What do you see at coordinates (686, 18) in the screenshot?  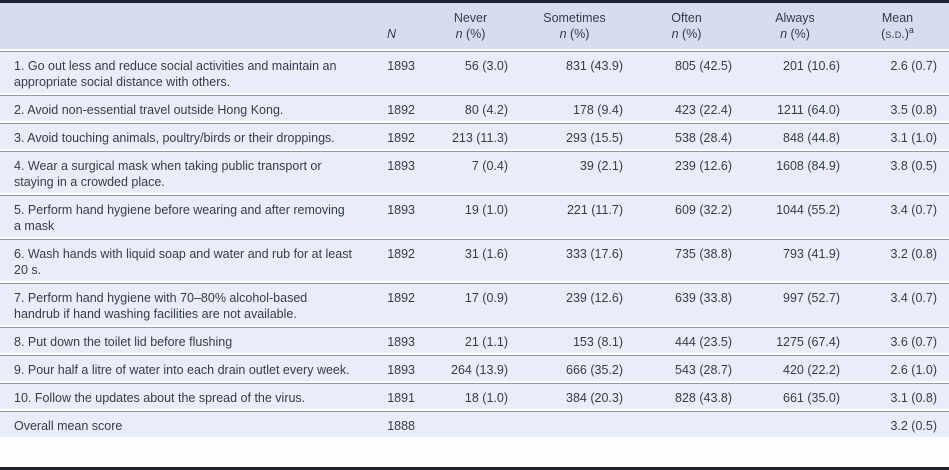 I see `often-column-label: Often` at bounding box center [686, 18].